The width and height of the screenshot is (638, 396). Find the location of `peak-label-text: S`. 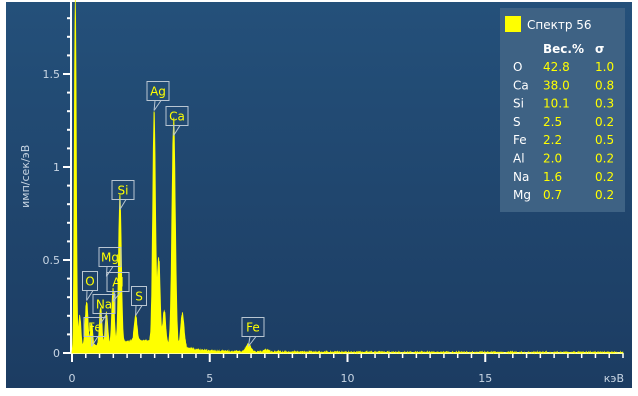

peak-label-text: S is located at coordinates (139, 297).